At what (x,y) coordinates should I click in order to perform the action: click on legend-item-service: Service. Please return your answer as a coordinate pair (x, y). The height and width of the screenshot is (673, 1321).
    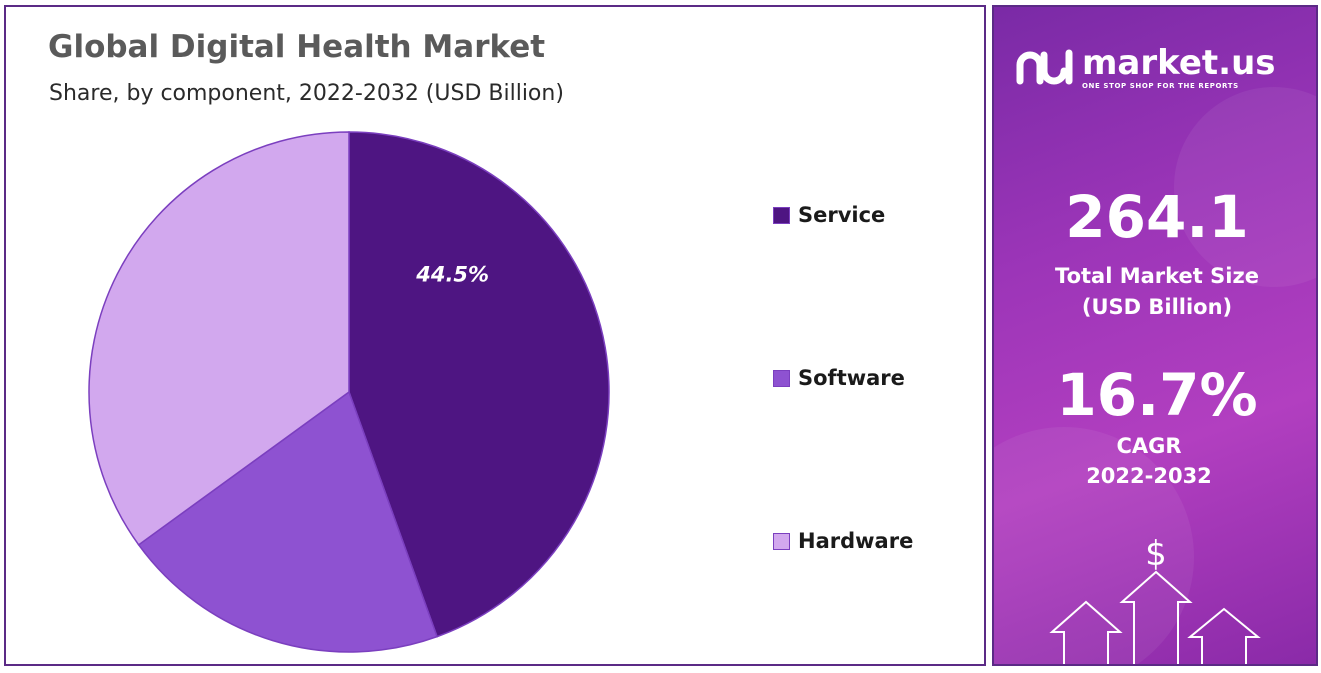
    Looking at the image, I should click on (829, 215).